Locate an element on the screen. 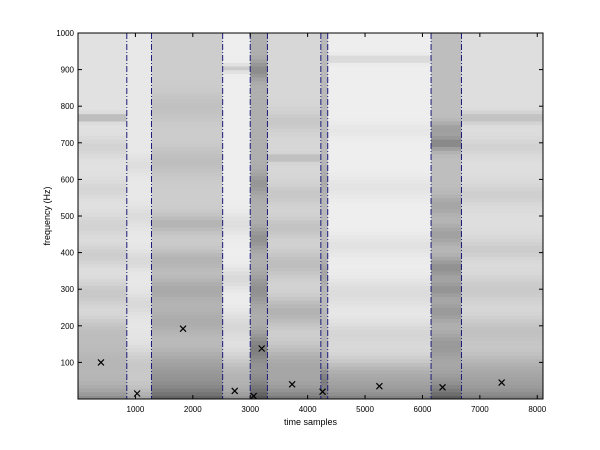 This screenshot has width=600, height=450. pitch-marker-stroke is located at coordinates (322, 392).